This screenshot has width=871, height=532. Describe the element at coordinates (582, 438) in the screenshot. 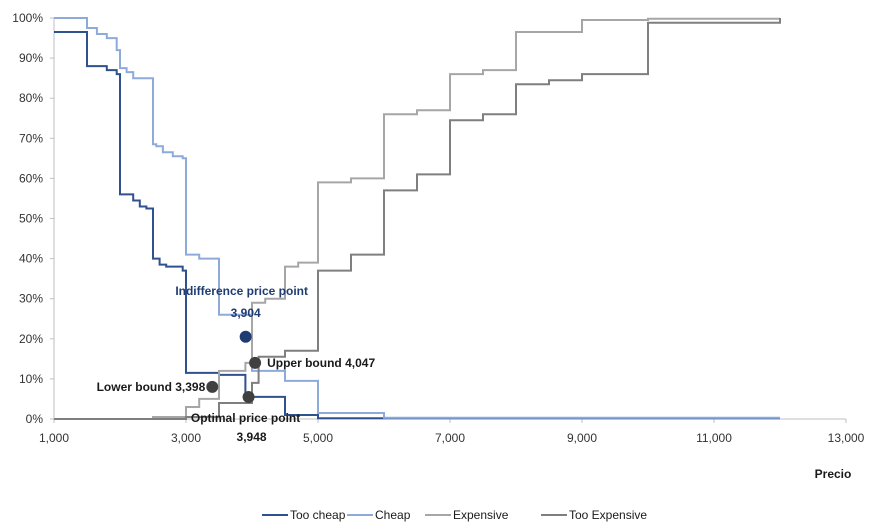

I see `x-tick-label: 9,000` at that location.